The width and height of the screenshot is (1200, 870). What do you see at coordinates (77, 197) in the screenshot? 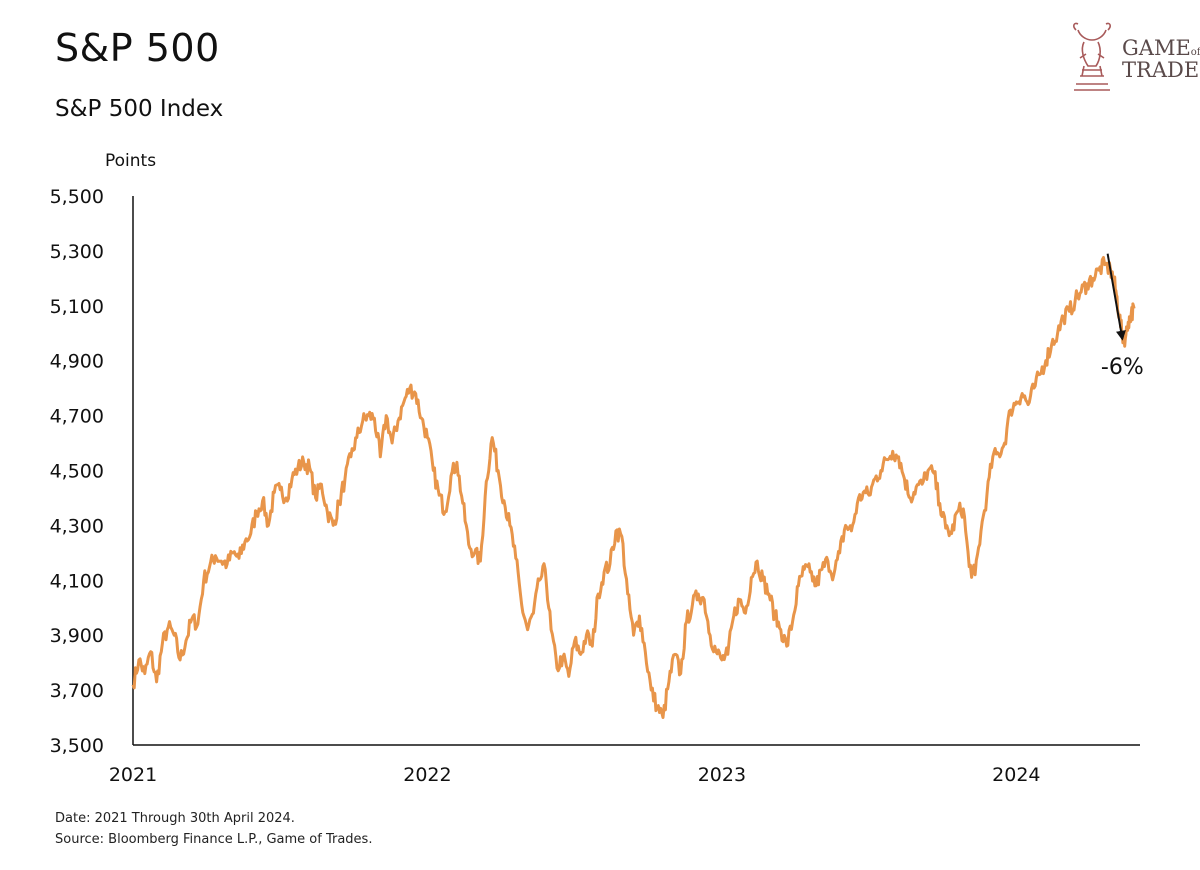
I see `y-tick-label: 5,500` at bounding box center [77, 197].